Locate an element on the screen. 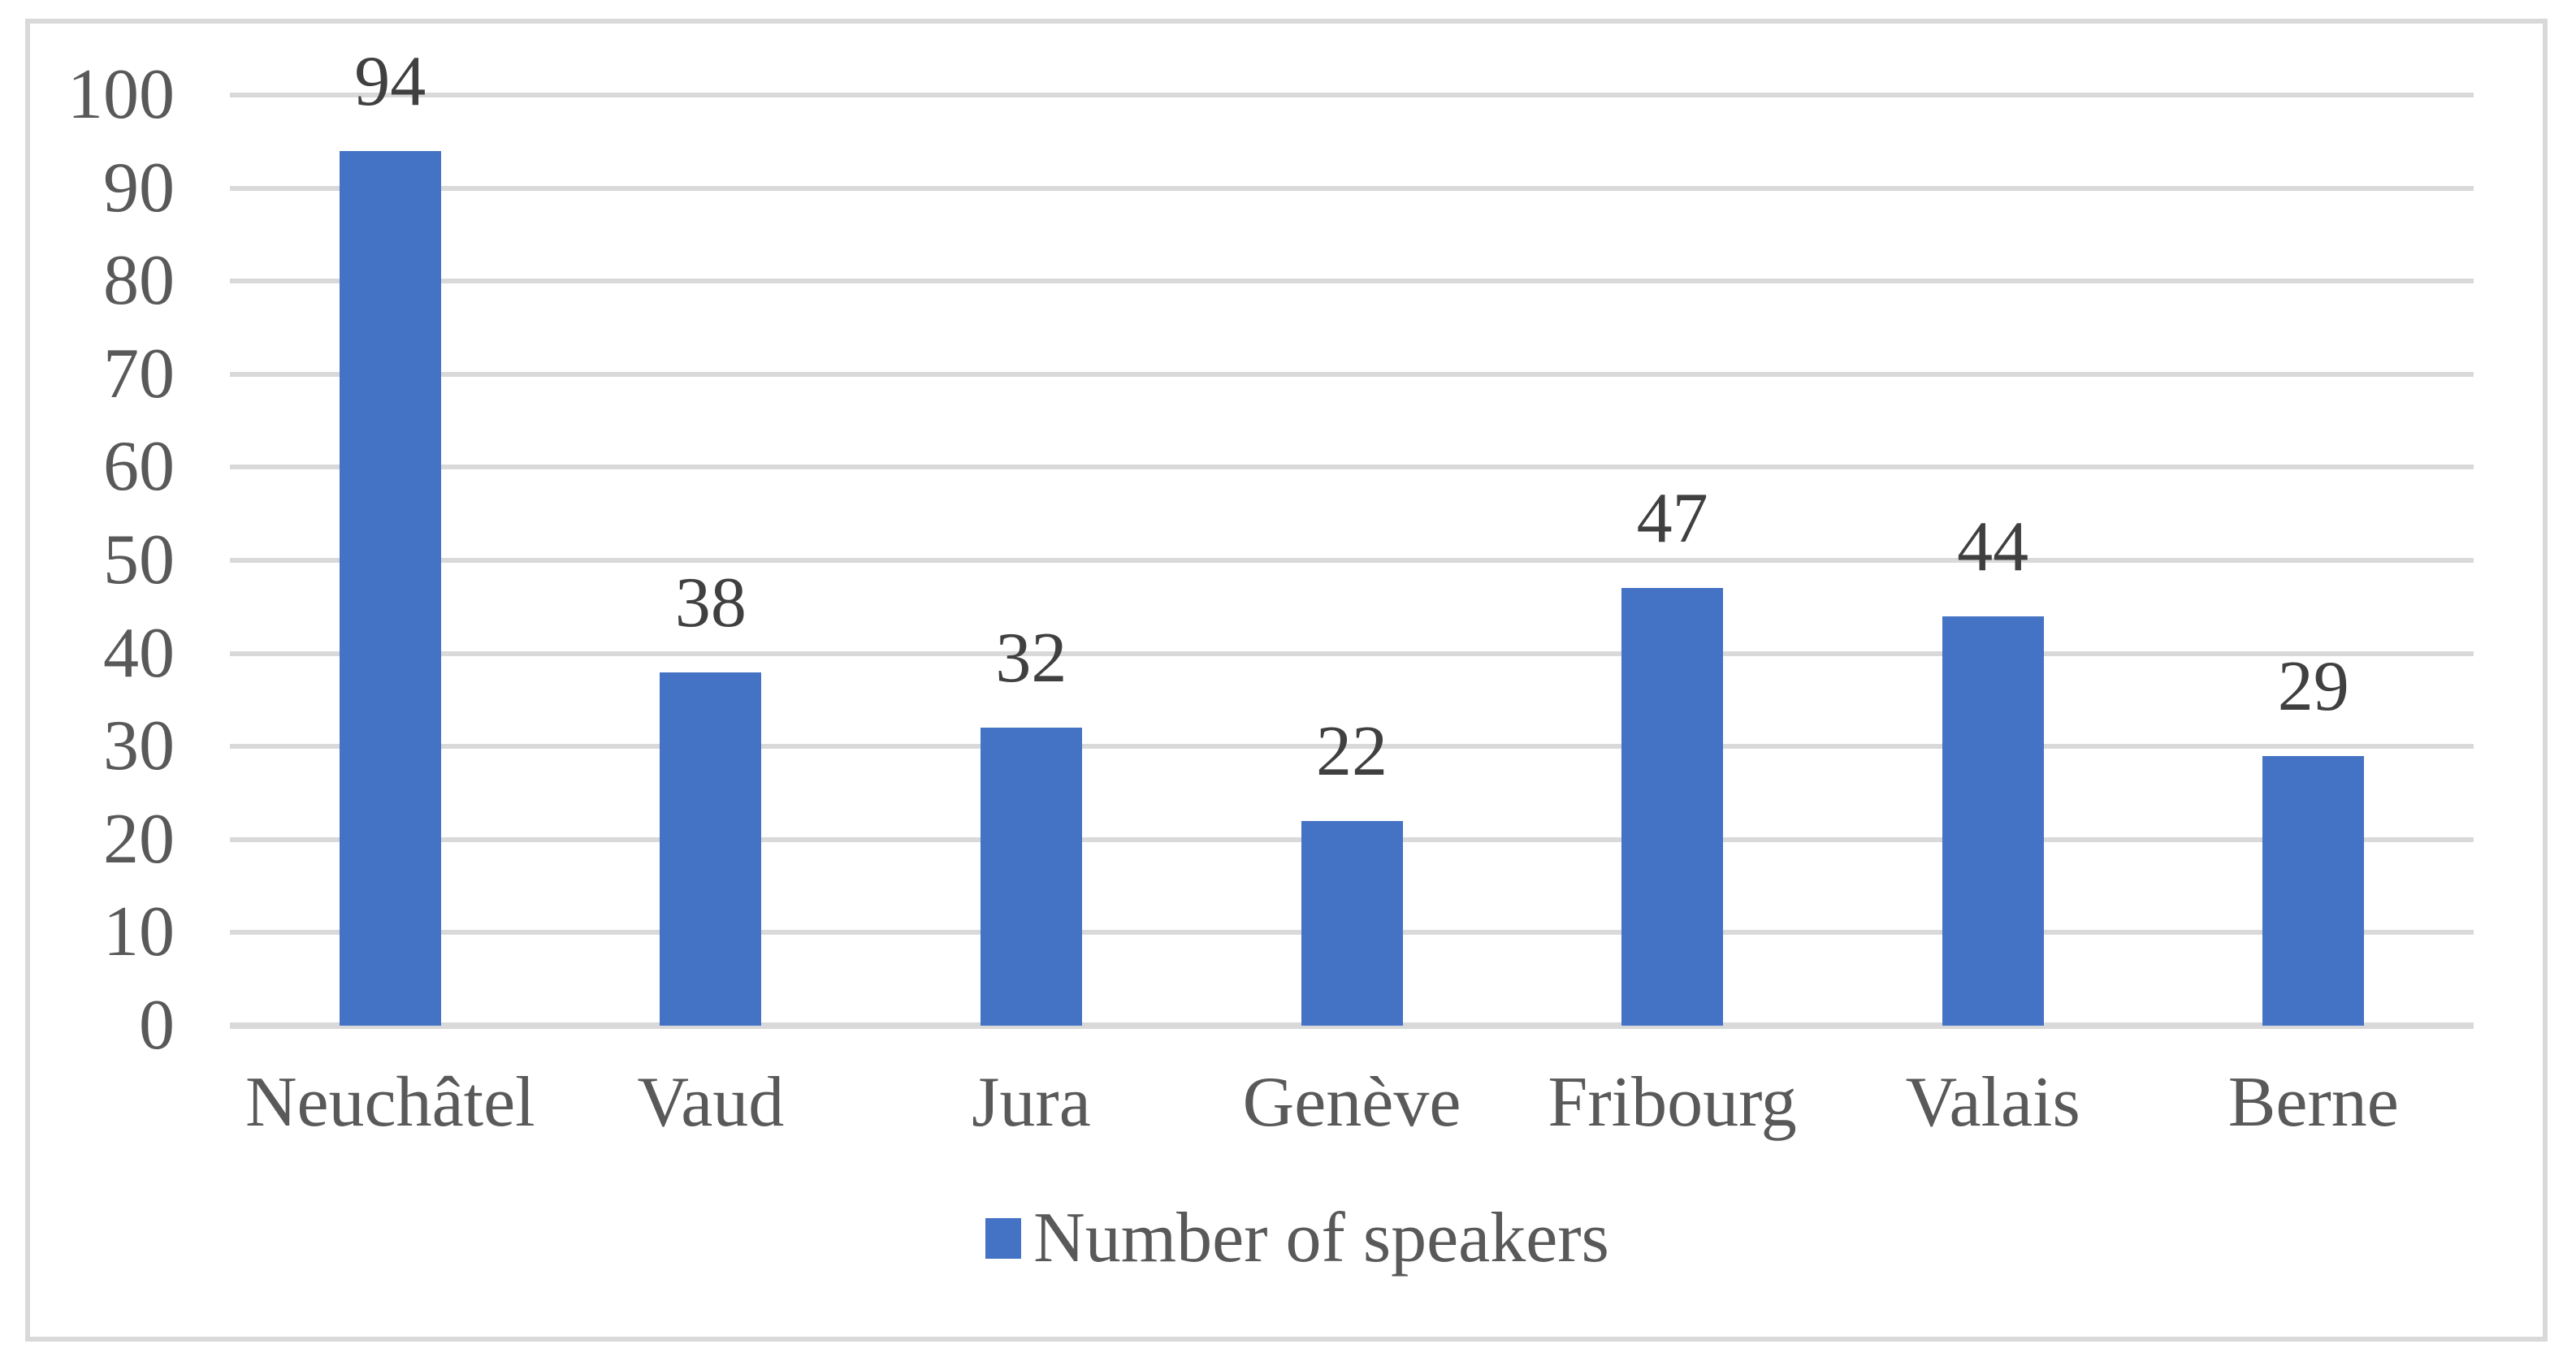 The height and width of the screenshot is (1370, 2576). y-tick-label-40: 40 is located at coordinates (139, 653).